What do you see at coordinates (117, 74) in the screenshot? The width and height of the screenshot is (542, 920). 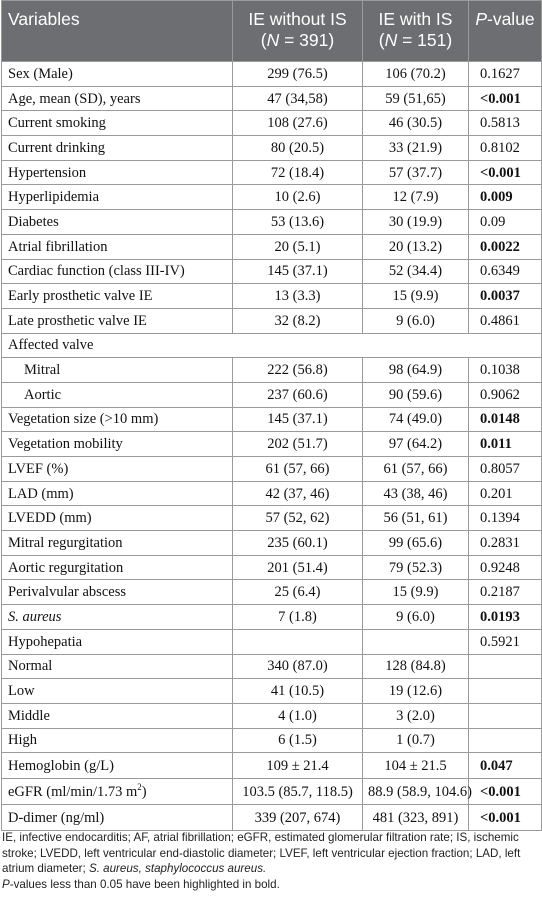 I see `cell-variable: Sex (Male)` at bounding box center [117, 74].